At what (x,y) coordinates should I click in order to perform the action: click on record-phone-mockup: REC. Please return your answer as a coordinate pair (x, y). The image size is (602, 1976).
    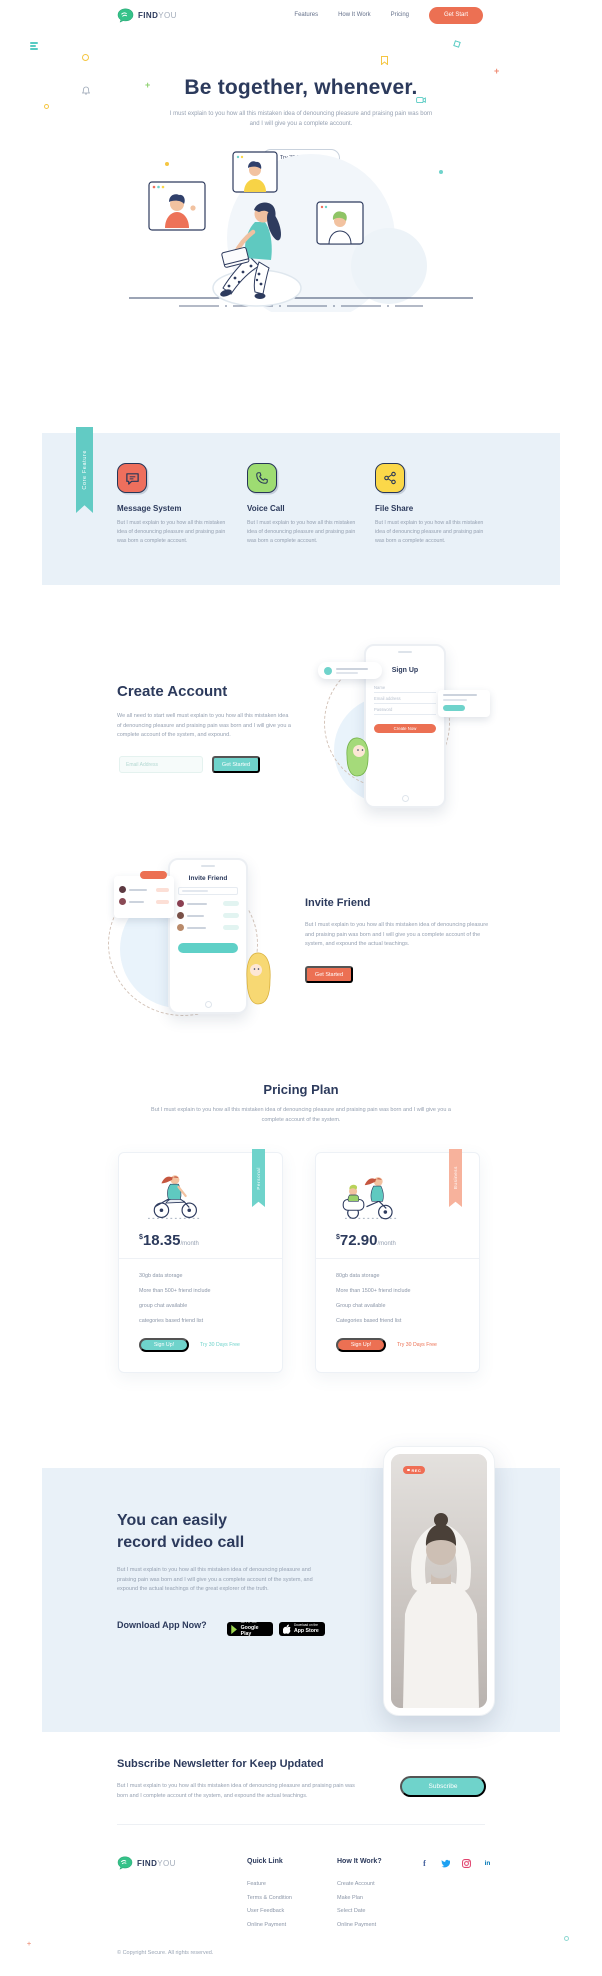
    Looking at the image, I should click on (439, 1581).